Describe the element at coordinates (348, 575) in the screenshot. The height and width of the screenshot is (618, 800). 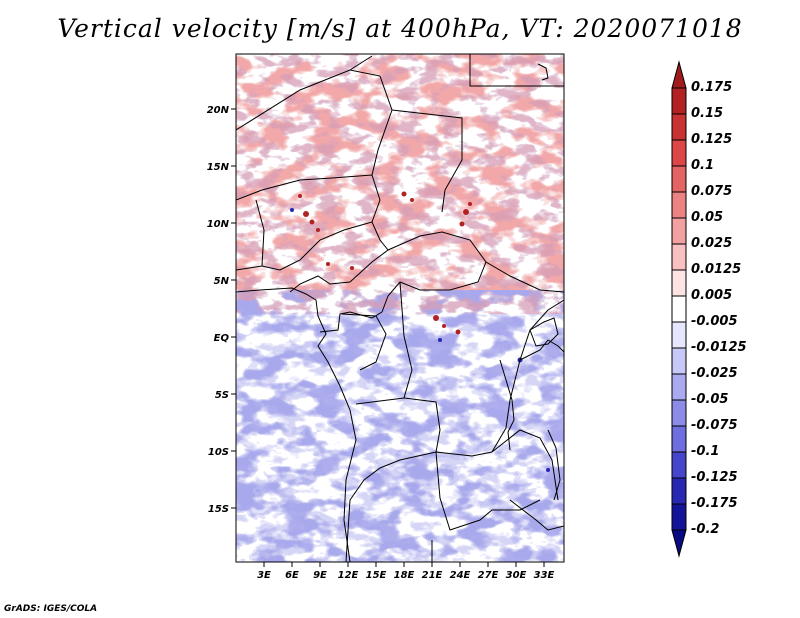
I see `lon-label: 12E` at that location.